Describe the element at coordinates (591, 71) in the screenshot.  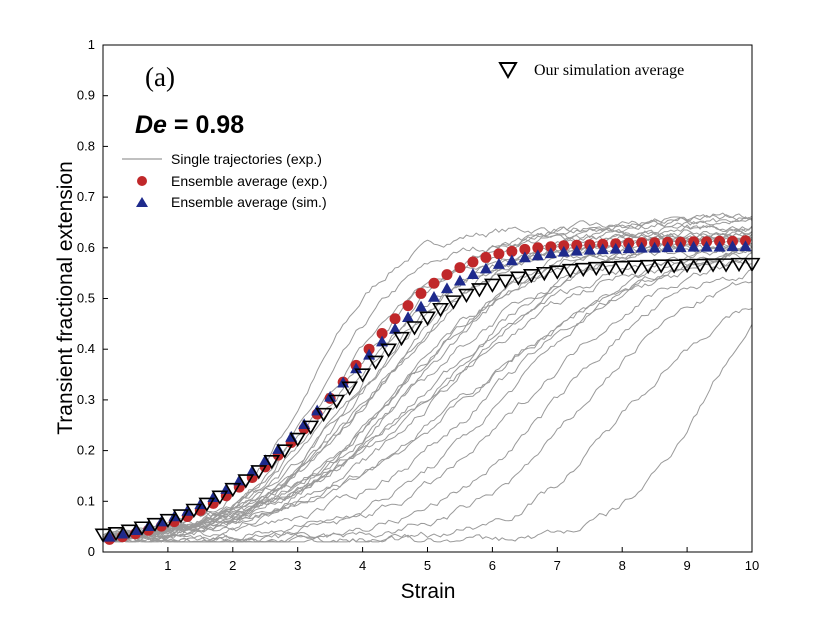
I see `legend-ours: Our simulation average` at that location.